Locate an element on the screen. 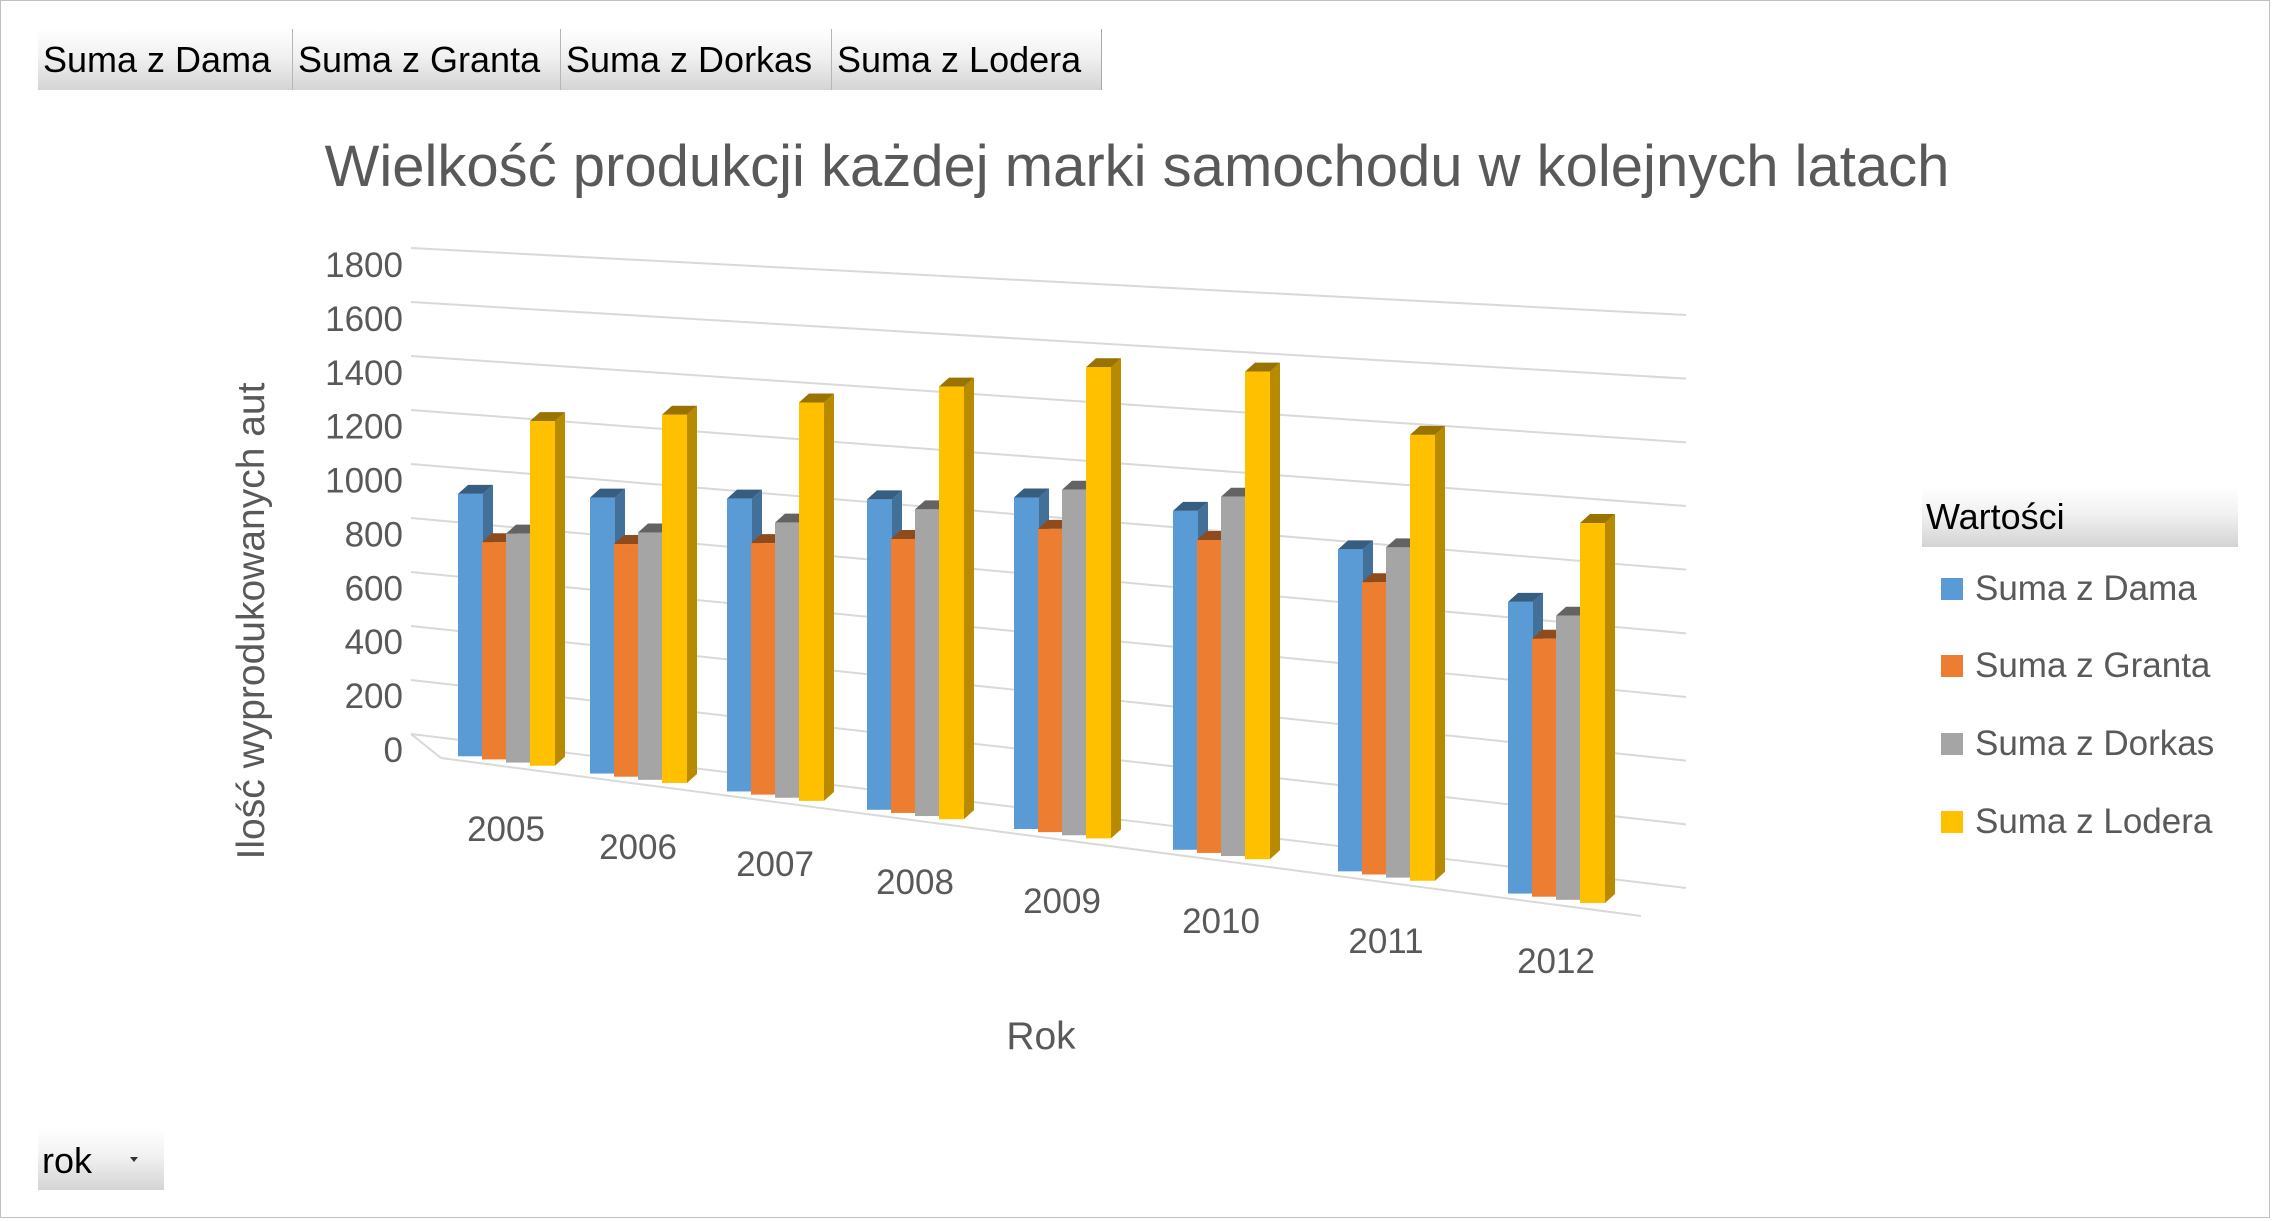  bar-side-suma-z-lodera-2006 is located at coordinates (692, 594).